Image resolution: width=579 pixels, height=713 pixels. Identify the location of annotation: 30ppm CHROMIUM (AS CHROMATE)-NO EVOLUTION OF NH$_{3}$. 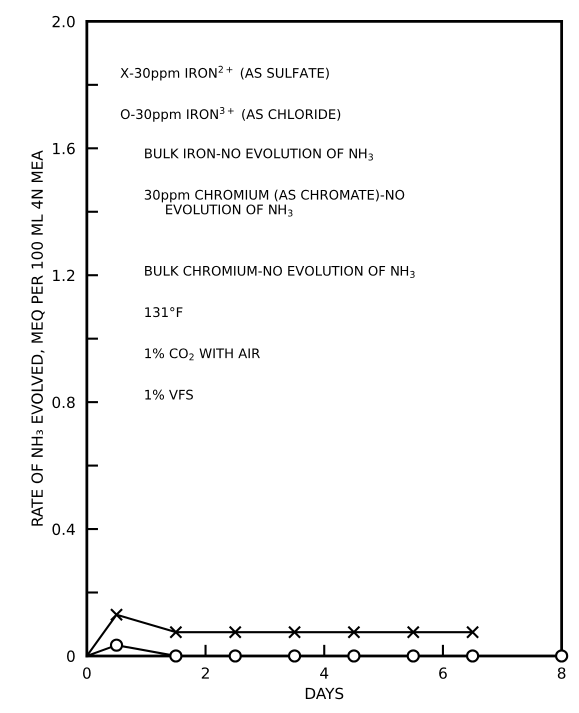
(274, 203).